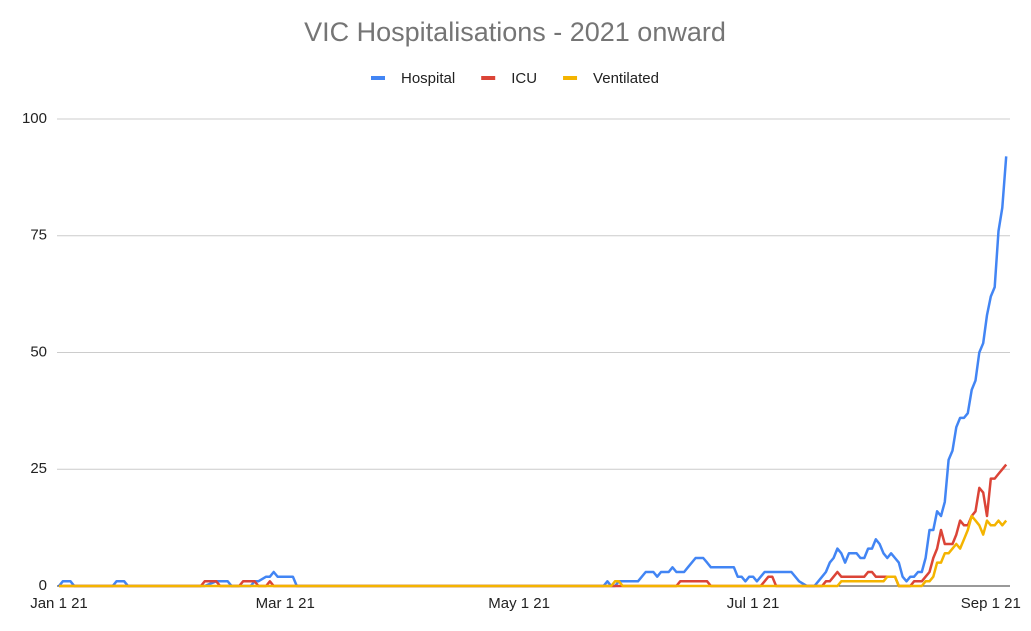 The image size is (1031, 631). I want to click on legend: Hospital ICU Ventilated, so click(515, 78).